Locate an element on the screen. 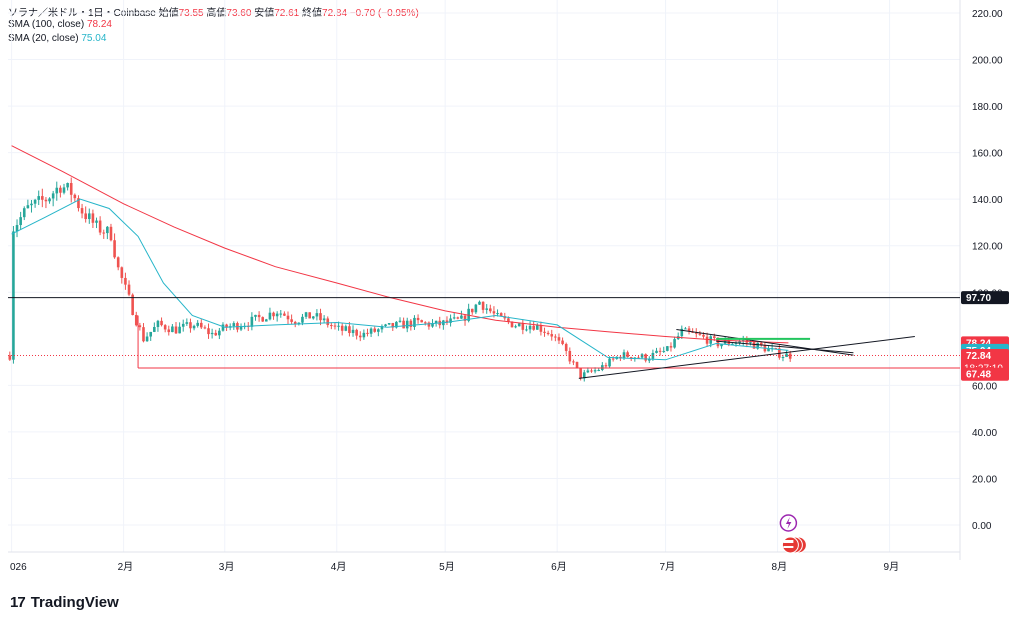 This screenshot has width=1024, height=628. us-flag-events-icon is located at coordinates (794, 545).